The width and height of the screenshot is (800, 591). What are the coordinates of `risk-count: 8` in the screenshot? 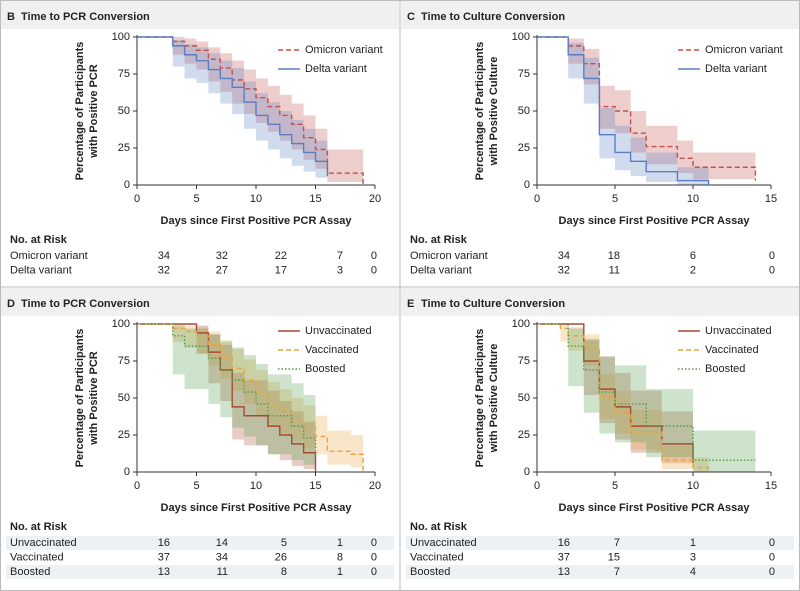 It's located at (340, 557).